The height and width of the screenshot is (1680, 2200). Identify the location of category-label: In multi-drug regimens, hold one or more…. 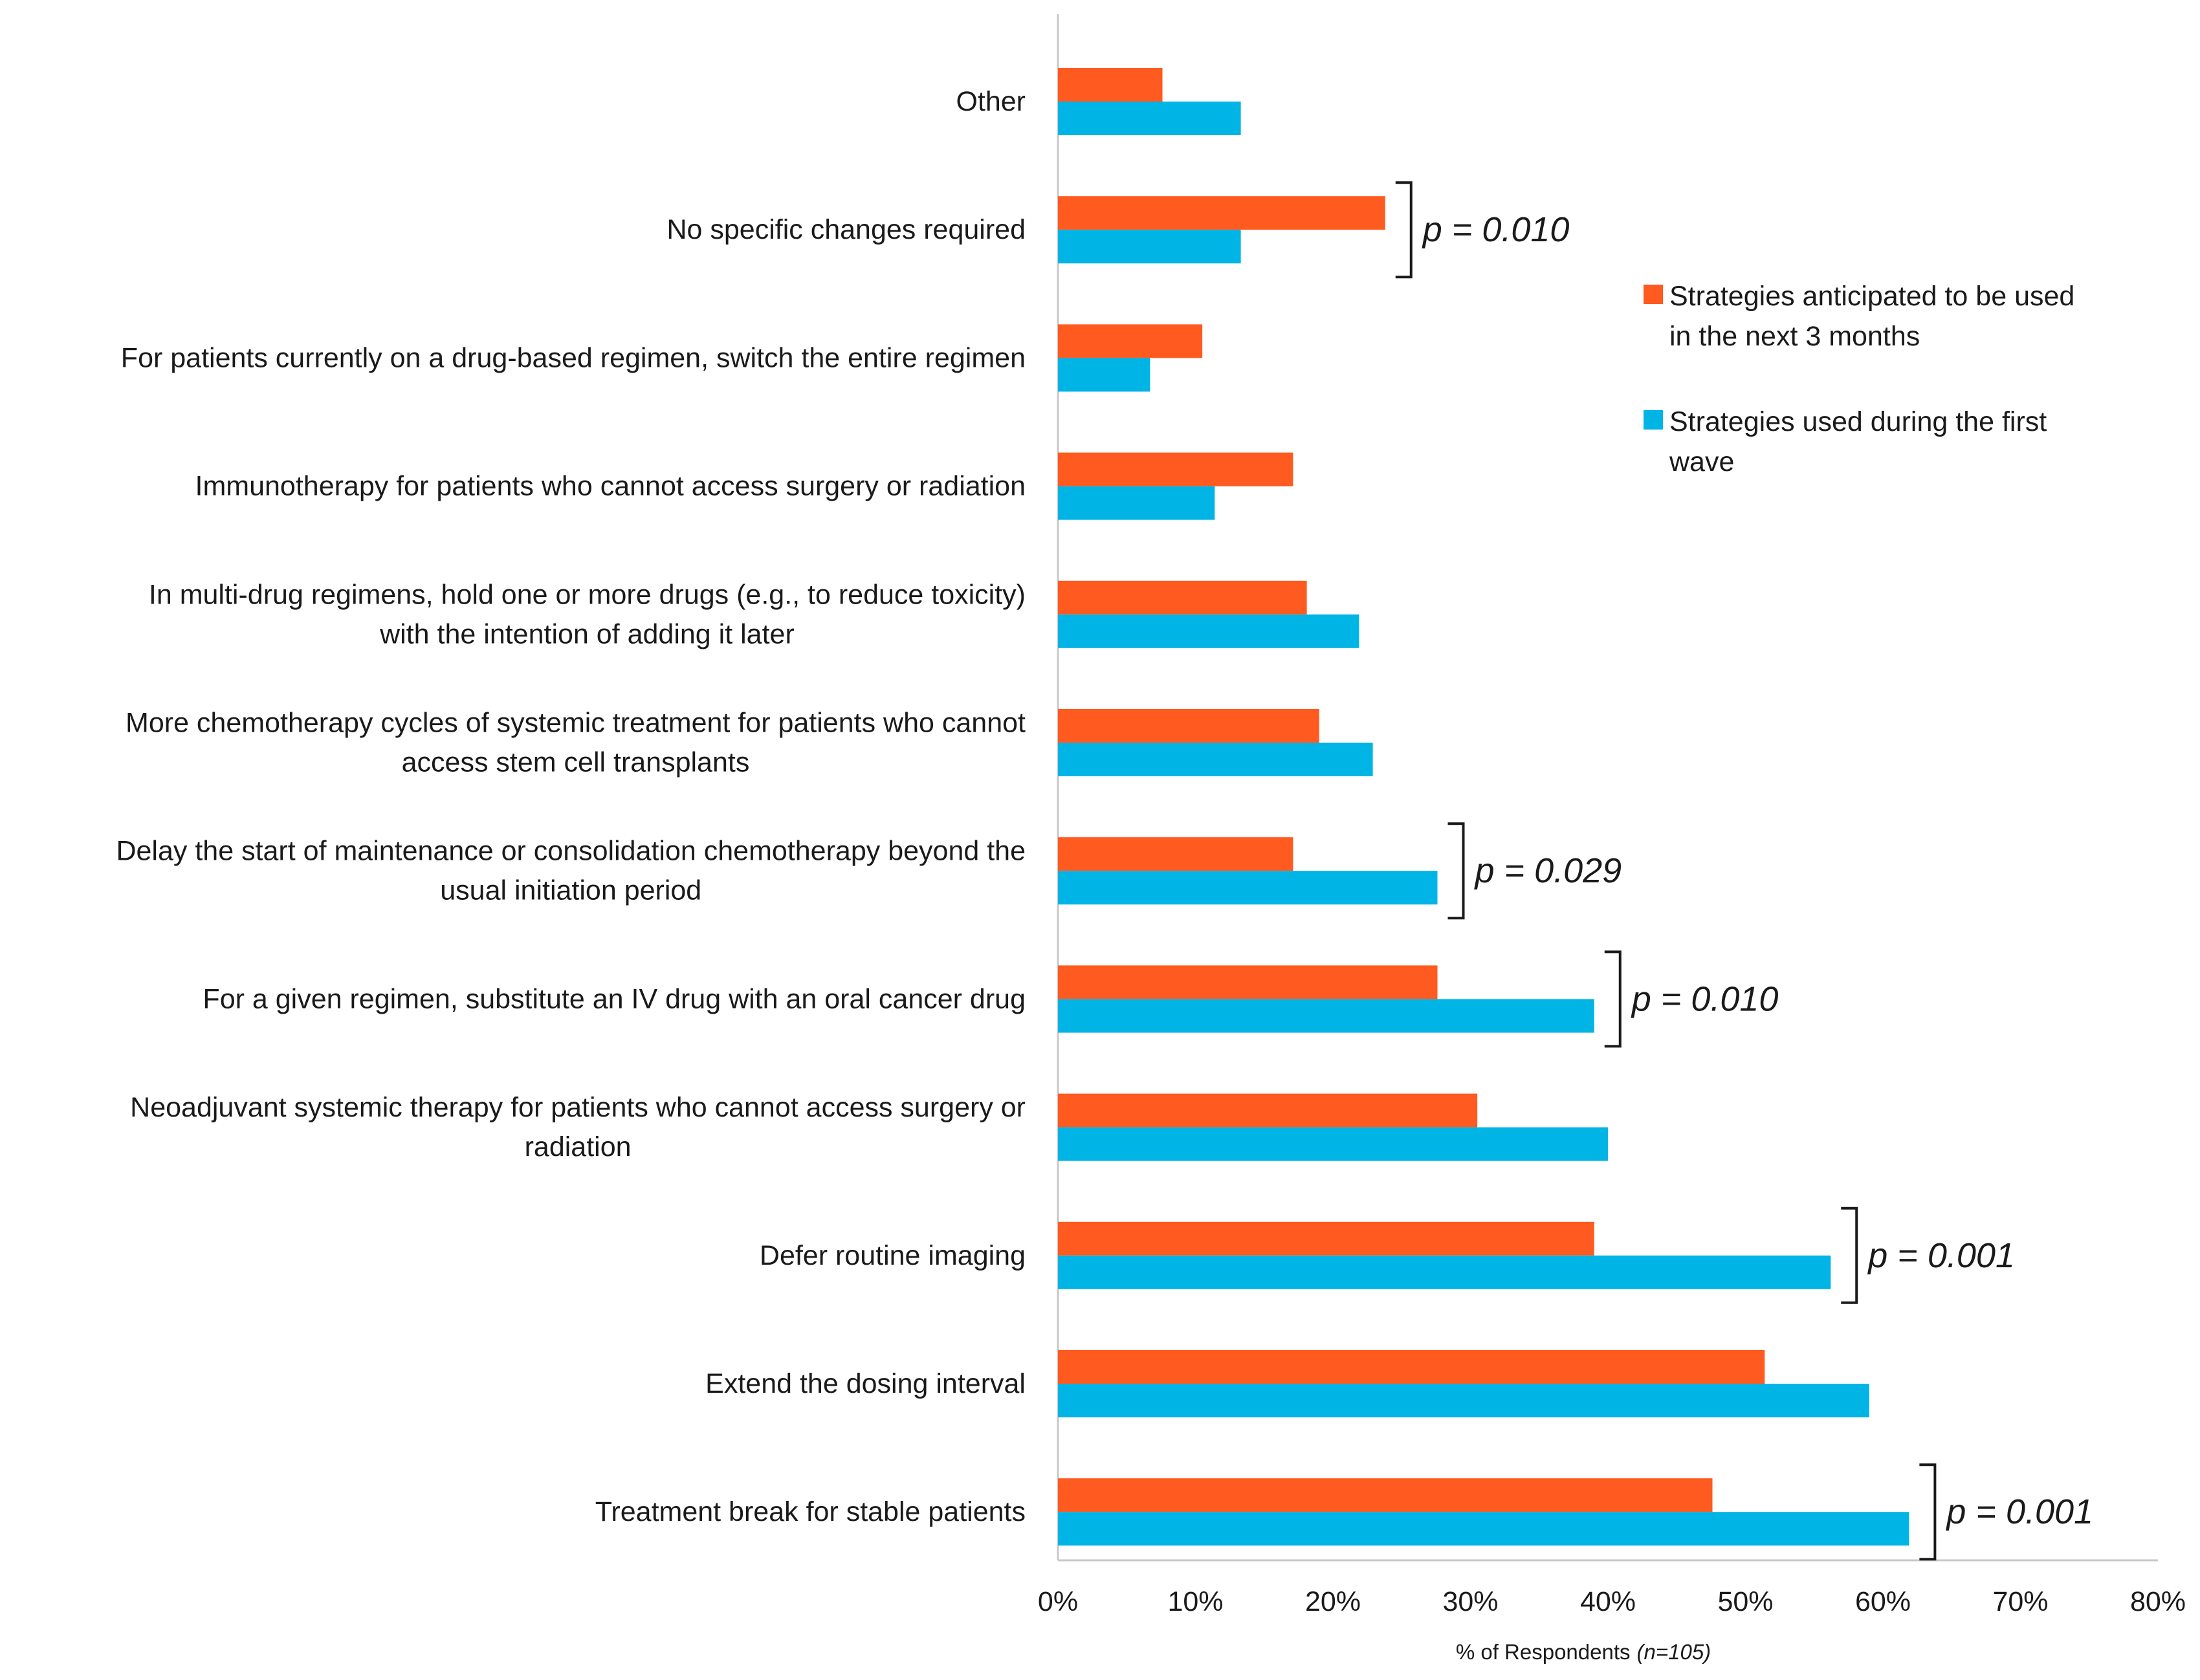
(587, 614).